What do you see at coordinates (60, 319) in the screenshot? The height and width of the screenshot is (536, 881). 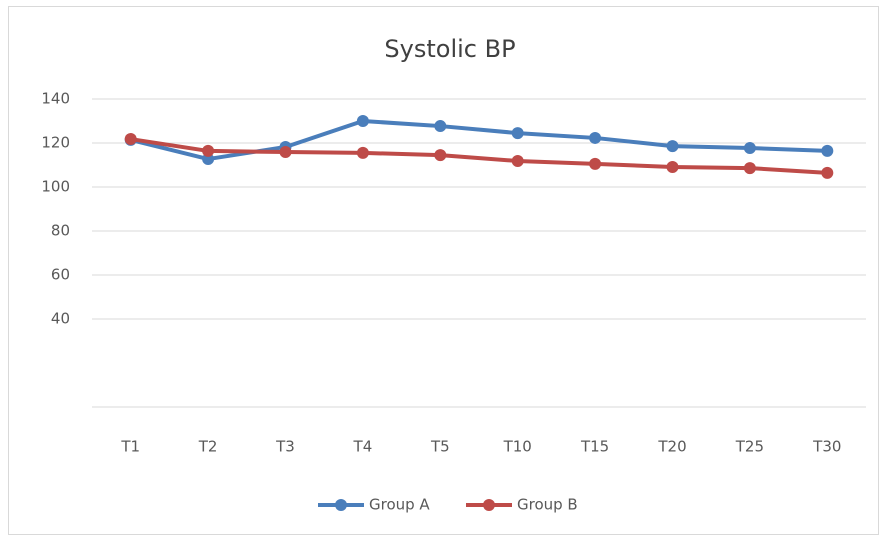 I see `y-tick-label: 40` at bounding box center [60, 319].